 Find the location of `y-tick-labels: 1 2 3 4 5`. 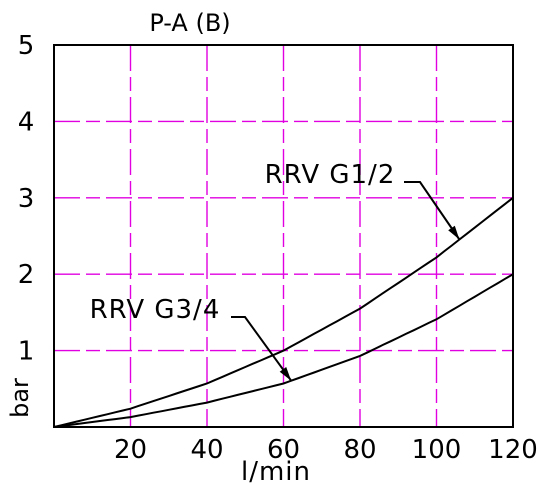

y-tick-labels: 1 2 3 4 5 is located at coordinates (26, 199).